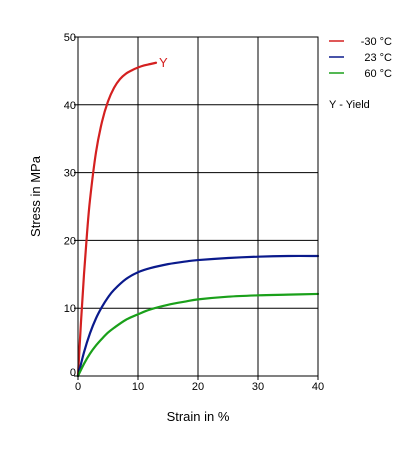 The height and width of the screenshot is (468, 417). I want to click on annotation-yield: Y - Yield, so click(349, 105).